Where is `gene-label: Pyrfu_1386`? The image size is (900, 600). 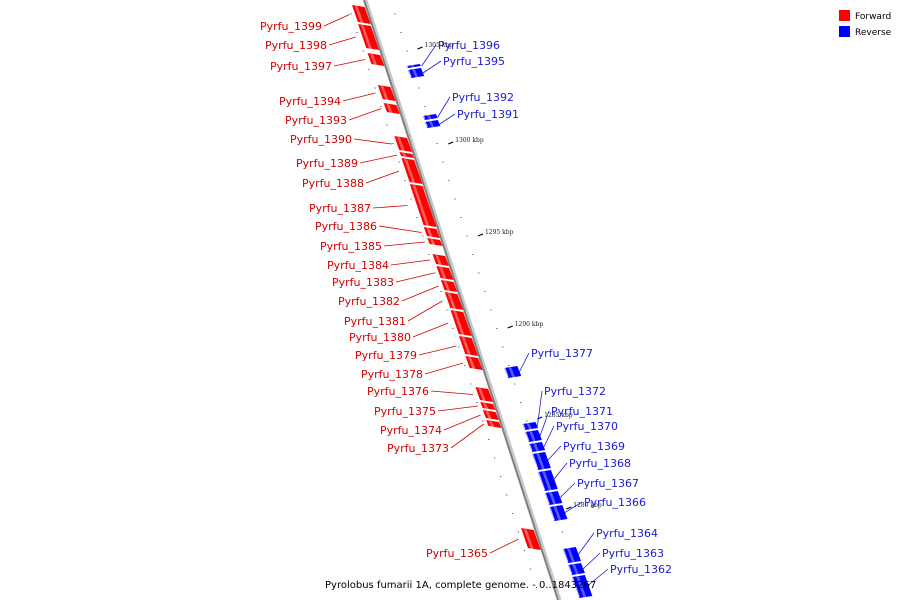
gene-label: Pyrfu_1386 is located at coordinates (346, 226).